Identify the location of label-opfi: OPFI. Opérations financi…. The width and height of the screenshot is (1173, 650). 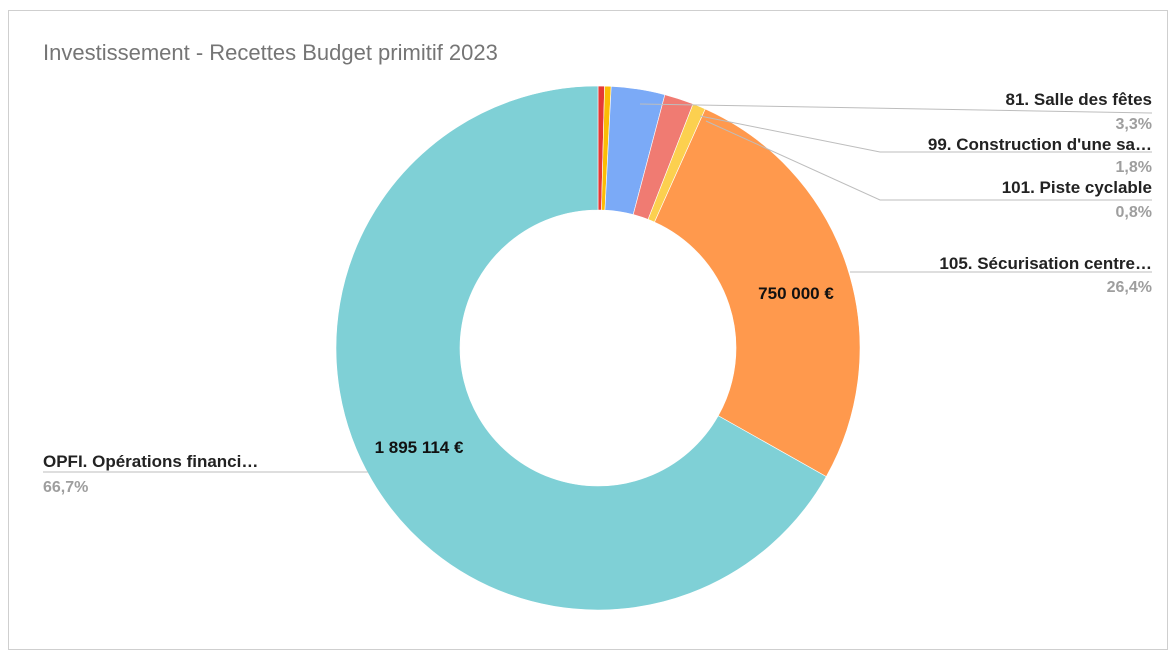
(150, 461).